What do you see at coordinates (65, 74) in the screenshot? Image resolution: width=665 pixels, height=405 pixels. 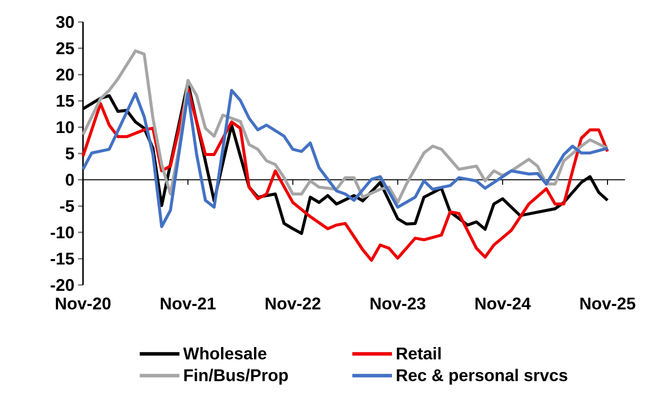 I see `y-tick-label: 20` at bounding box center [65, 74].